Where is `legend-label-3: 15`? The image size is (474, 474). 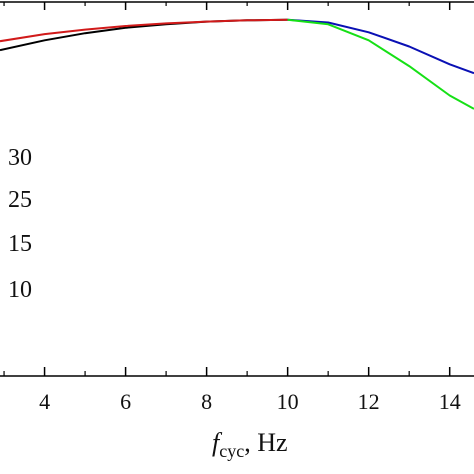
legend-label-3: 15 is located at coordinates (20, 244).